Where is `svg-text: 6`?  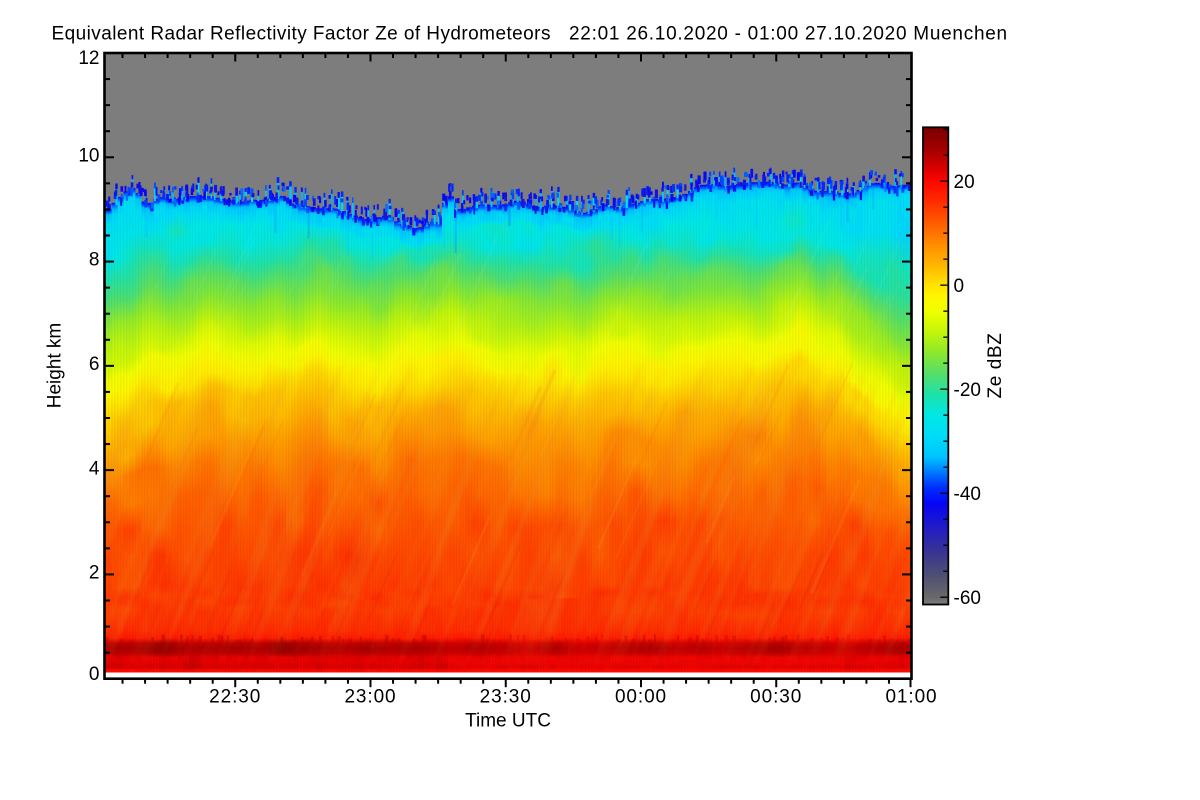 svg-text: 6 is located at coordinates (94, 364).